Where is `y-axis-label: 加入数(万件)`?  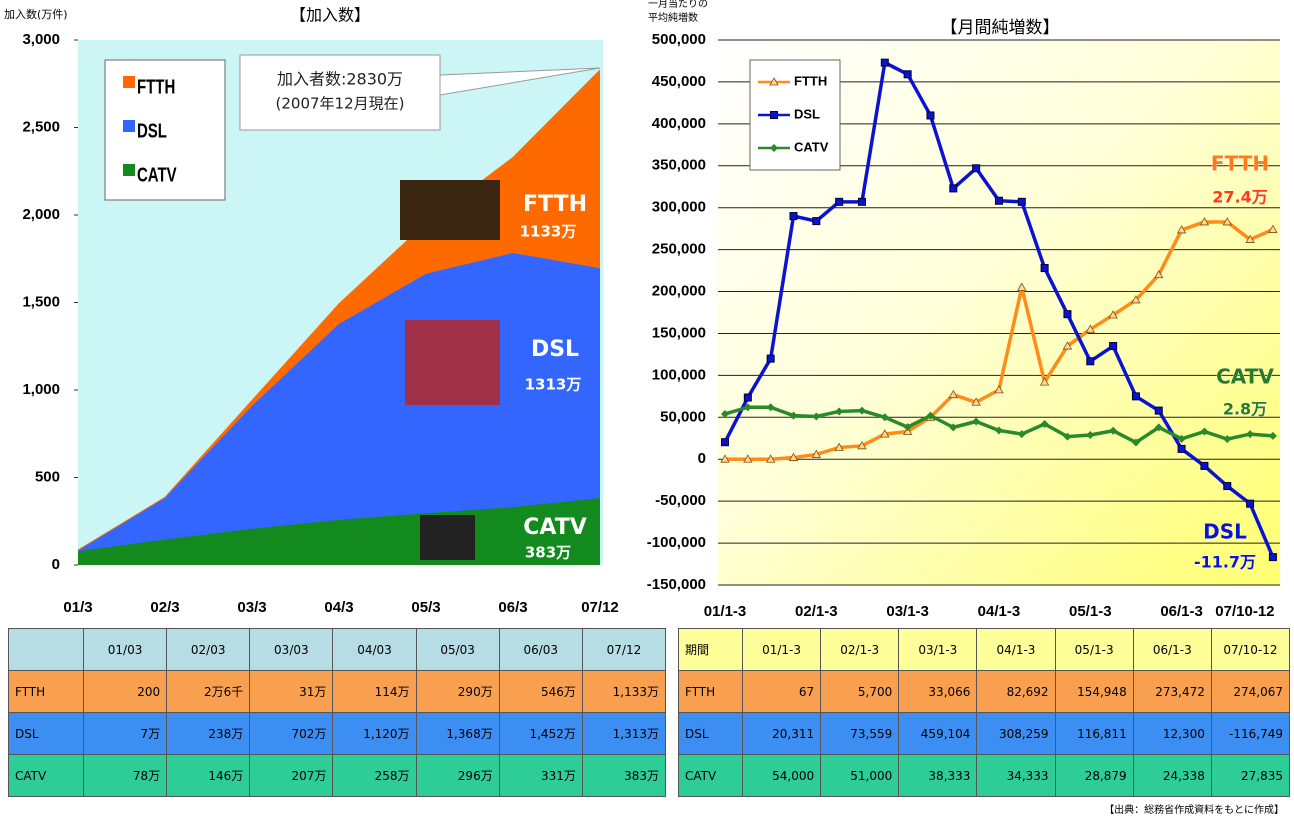 y-axis-label: 加入数(万件) is located at coordinates (36, 14).